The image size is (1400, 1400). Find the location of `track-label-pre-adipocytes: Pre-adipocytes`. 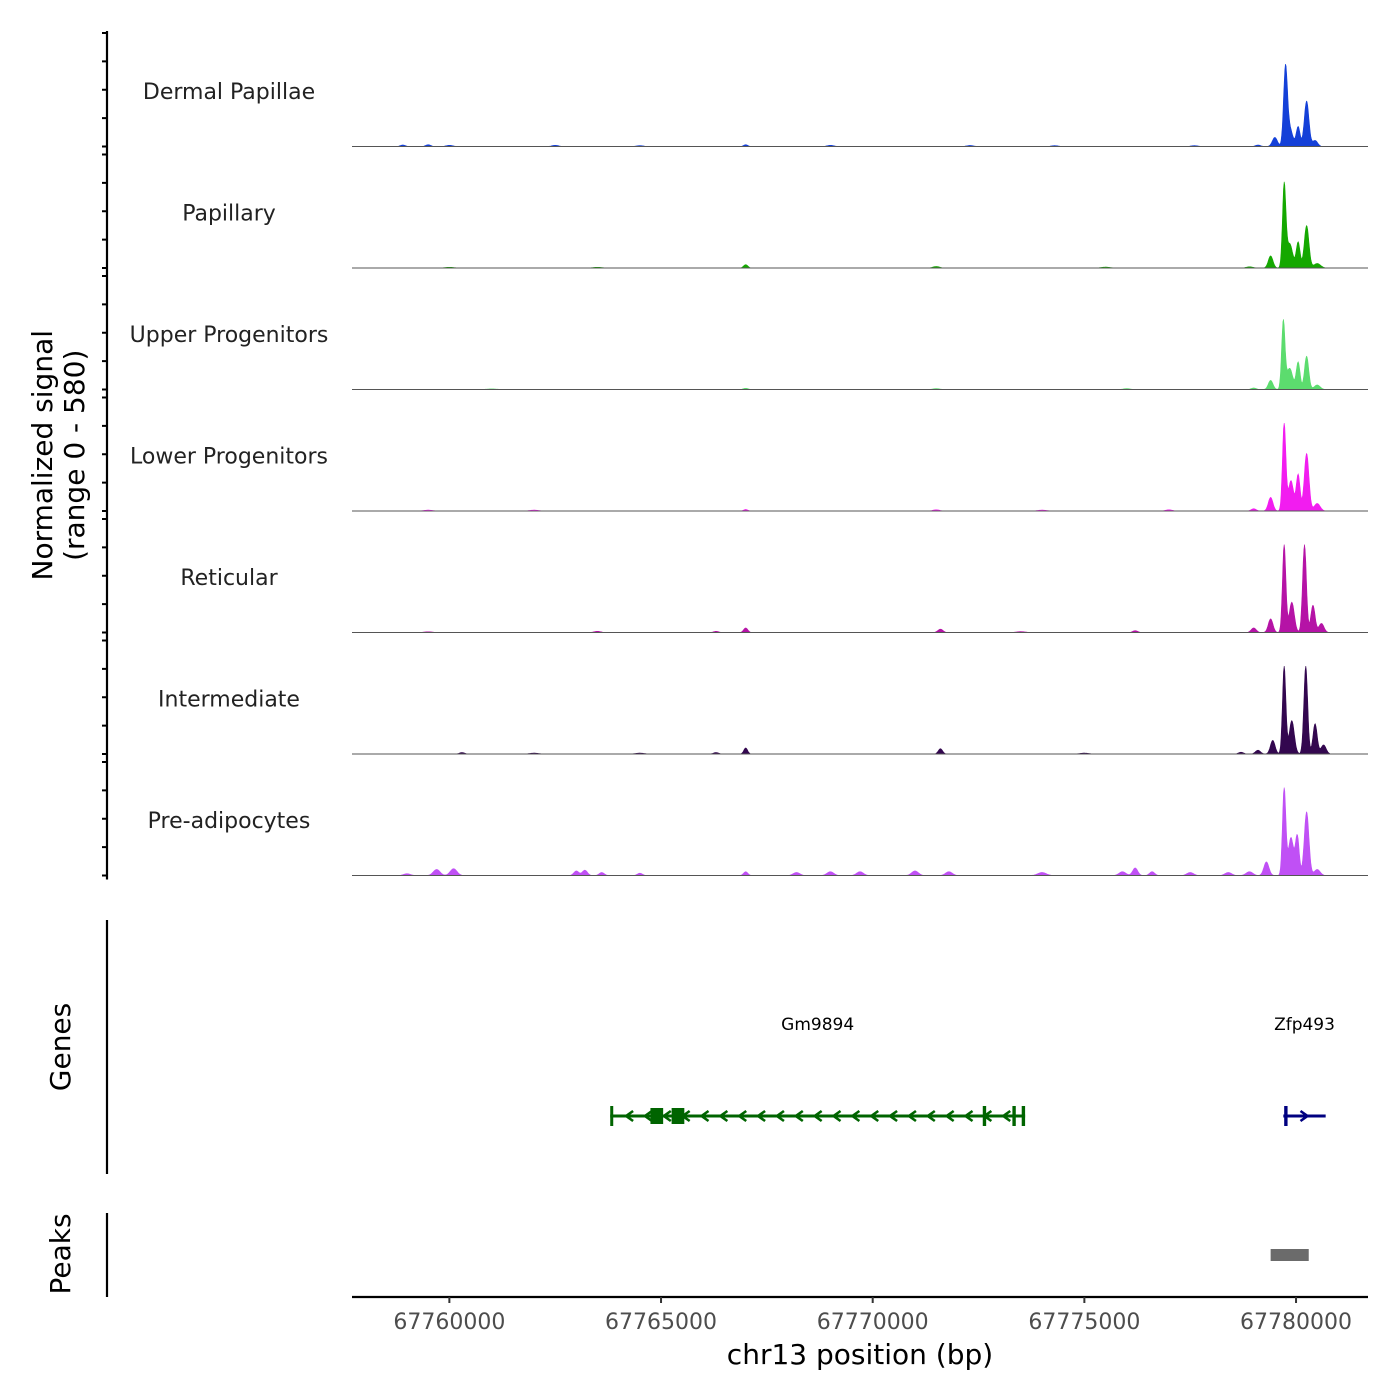

track-label-pre-adipocytes: Pre-adipocytes is located at coordinates (229, 821).